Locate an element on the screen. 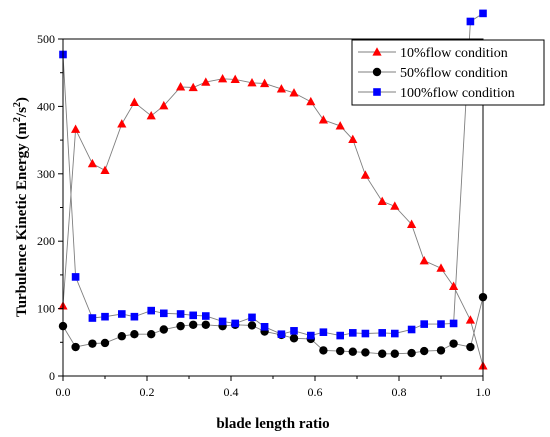 This screenshot has height=437, width=550. svg-text:Turbulence Kinetic Energy (m2/: Turbulence Kinetic Energy (m2/s2) is located at coordinates (21, 207).